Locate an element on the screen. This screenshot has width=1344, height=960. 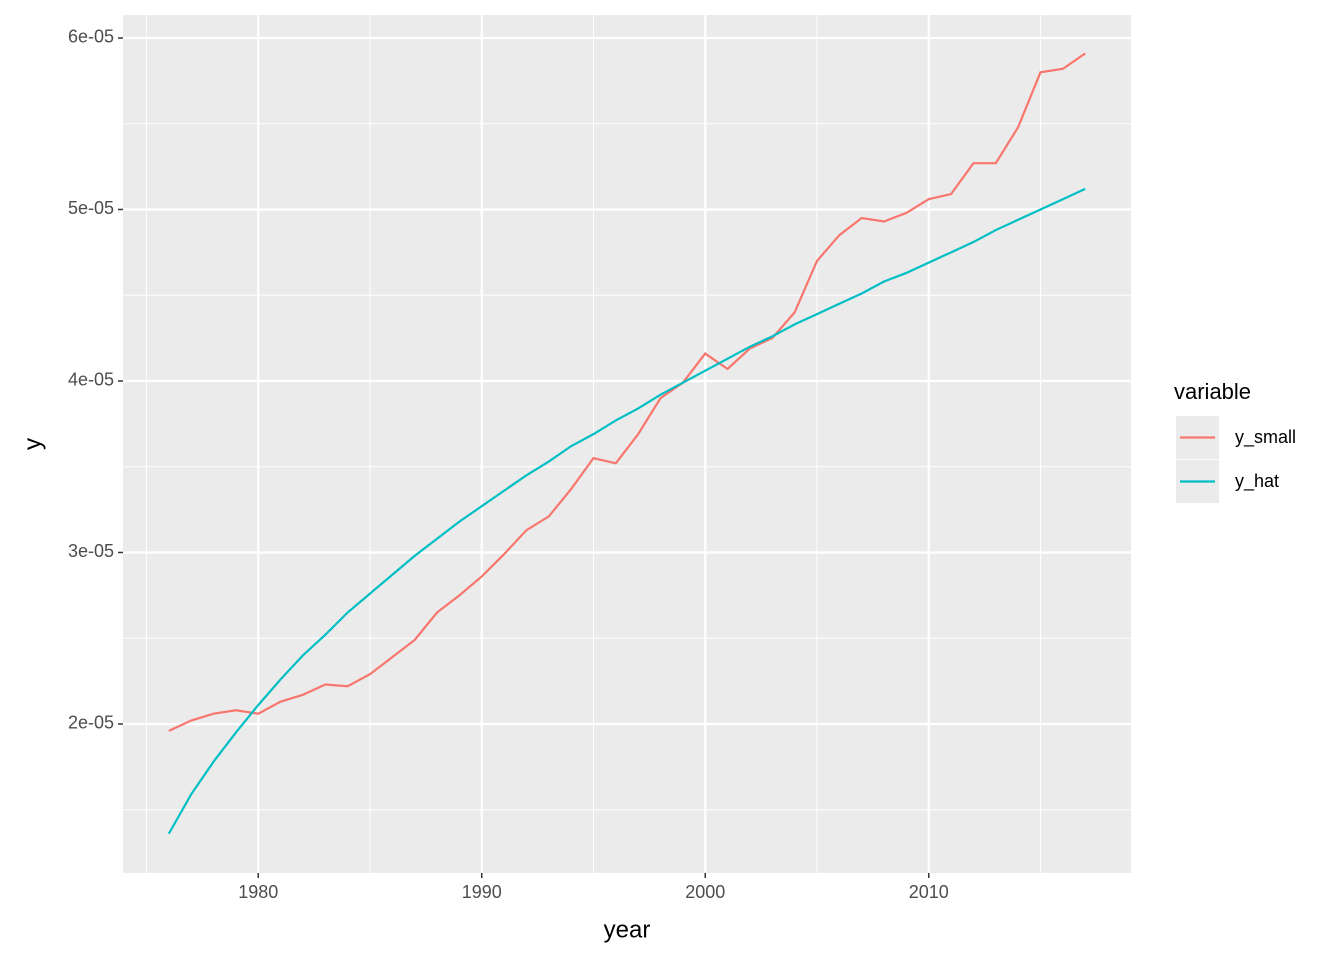
legend-title: variable is located at coordinates (1212, 391).